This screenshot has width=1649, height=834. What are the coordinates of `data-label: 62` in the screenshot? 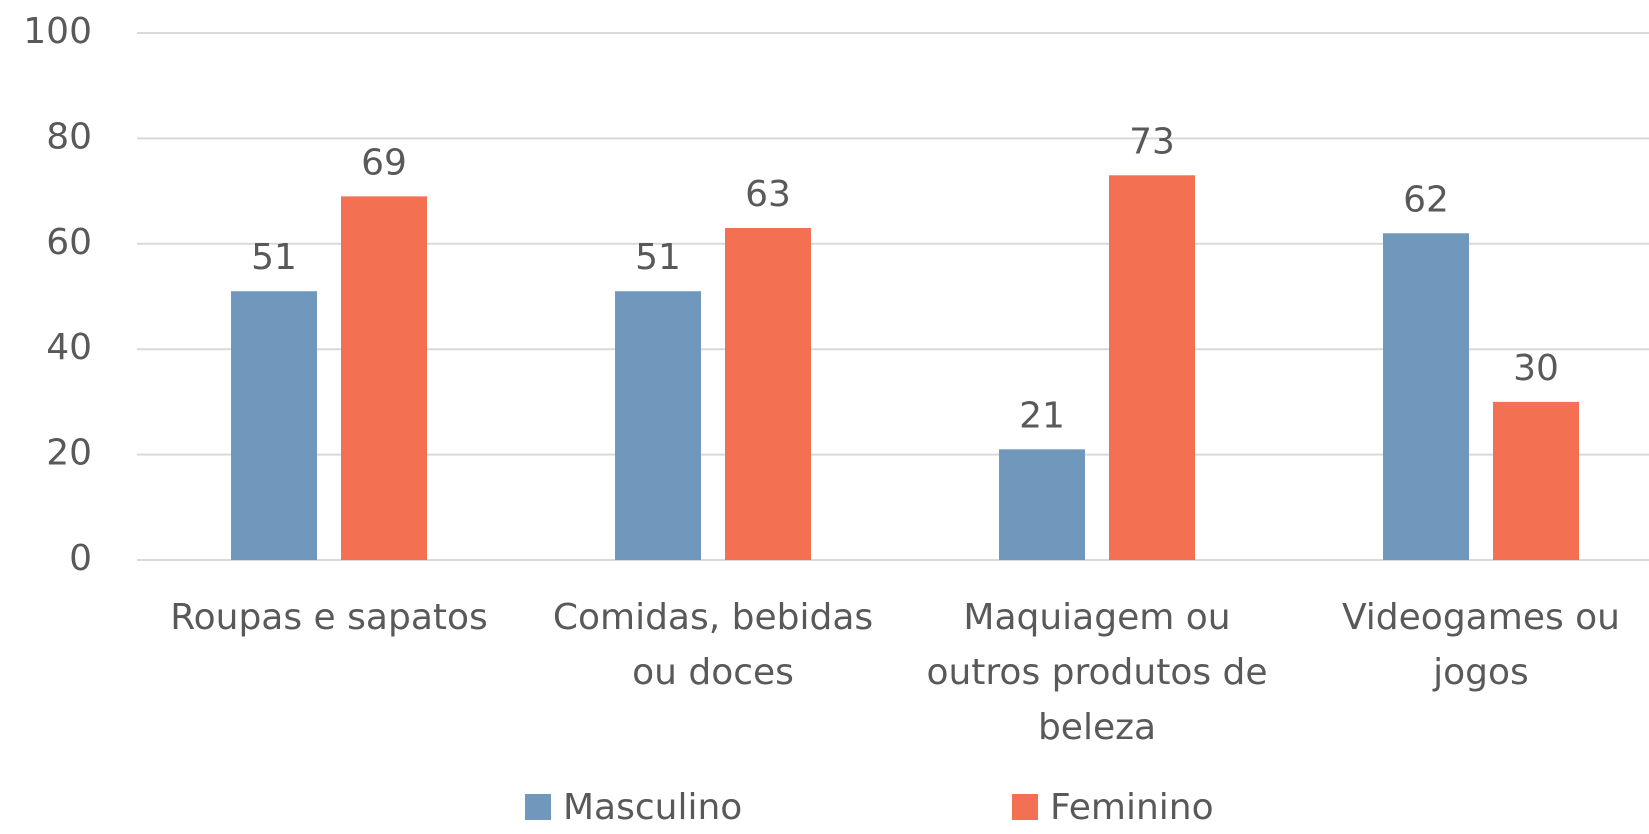 It's located at (1426, 199).